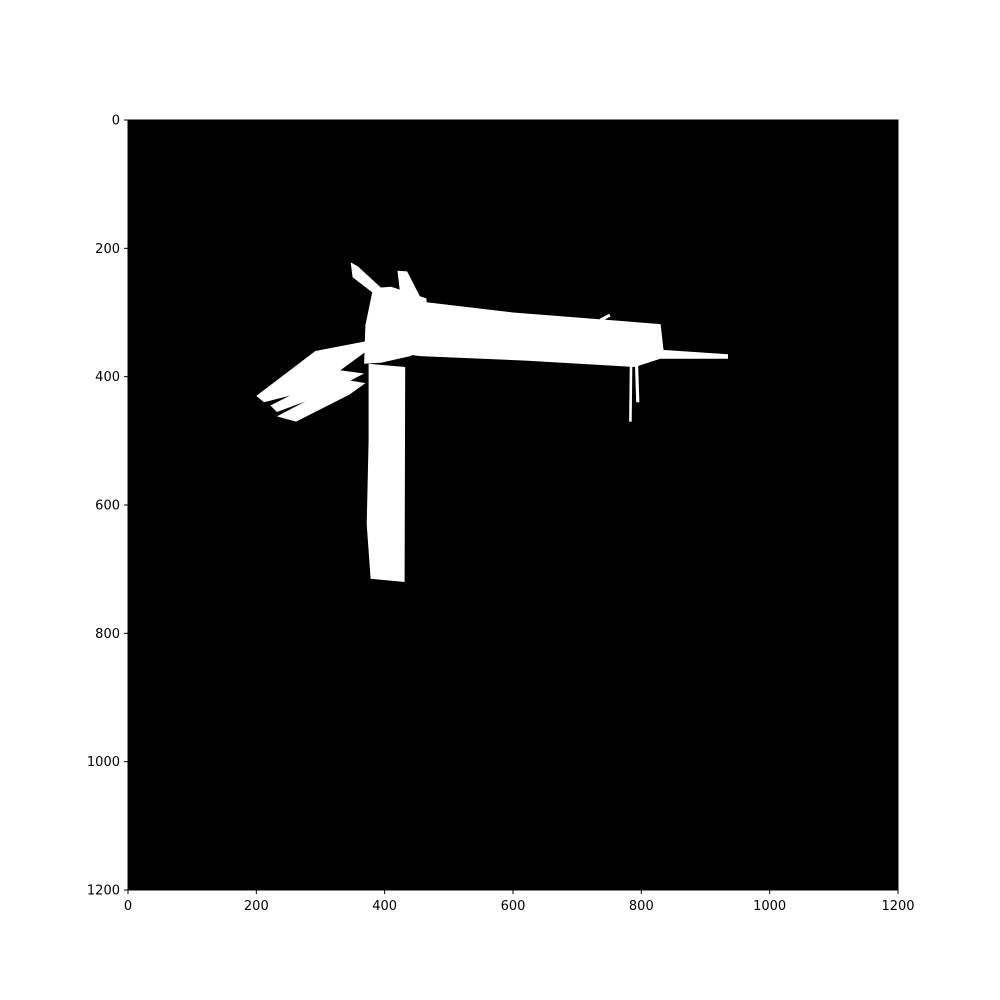 The width and height of the screenshot is (1000, 1000). I want to click on x-tick-label: 1000, so click(769, 906).